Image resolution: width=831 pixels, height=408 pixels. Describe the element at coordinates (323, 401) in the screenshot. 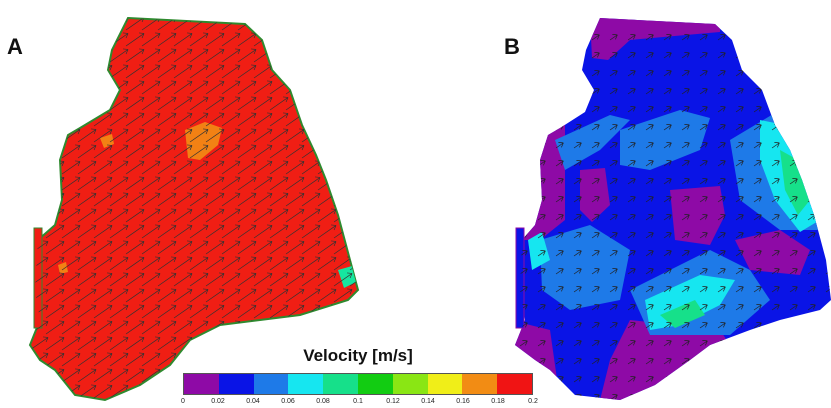

I see `legend-tick-label: 0.08` at that location.